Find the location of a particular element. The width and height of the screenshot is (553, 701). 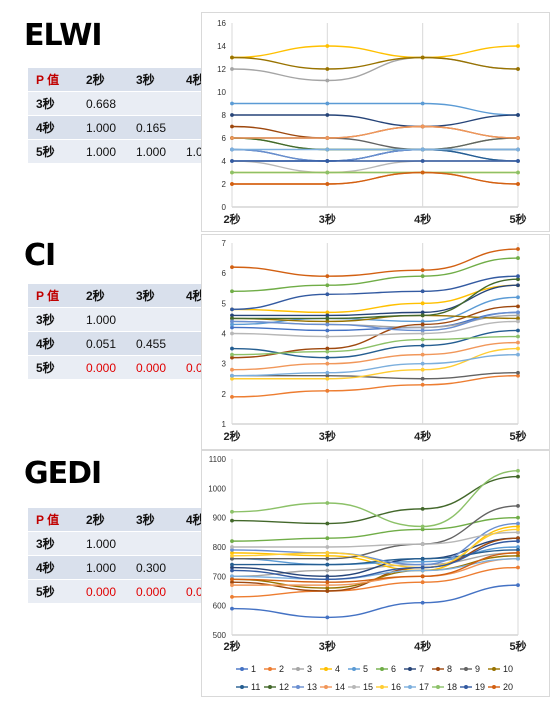

table-cell-significant: 0.000 is located at coordinates (153, 591).